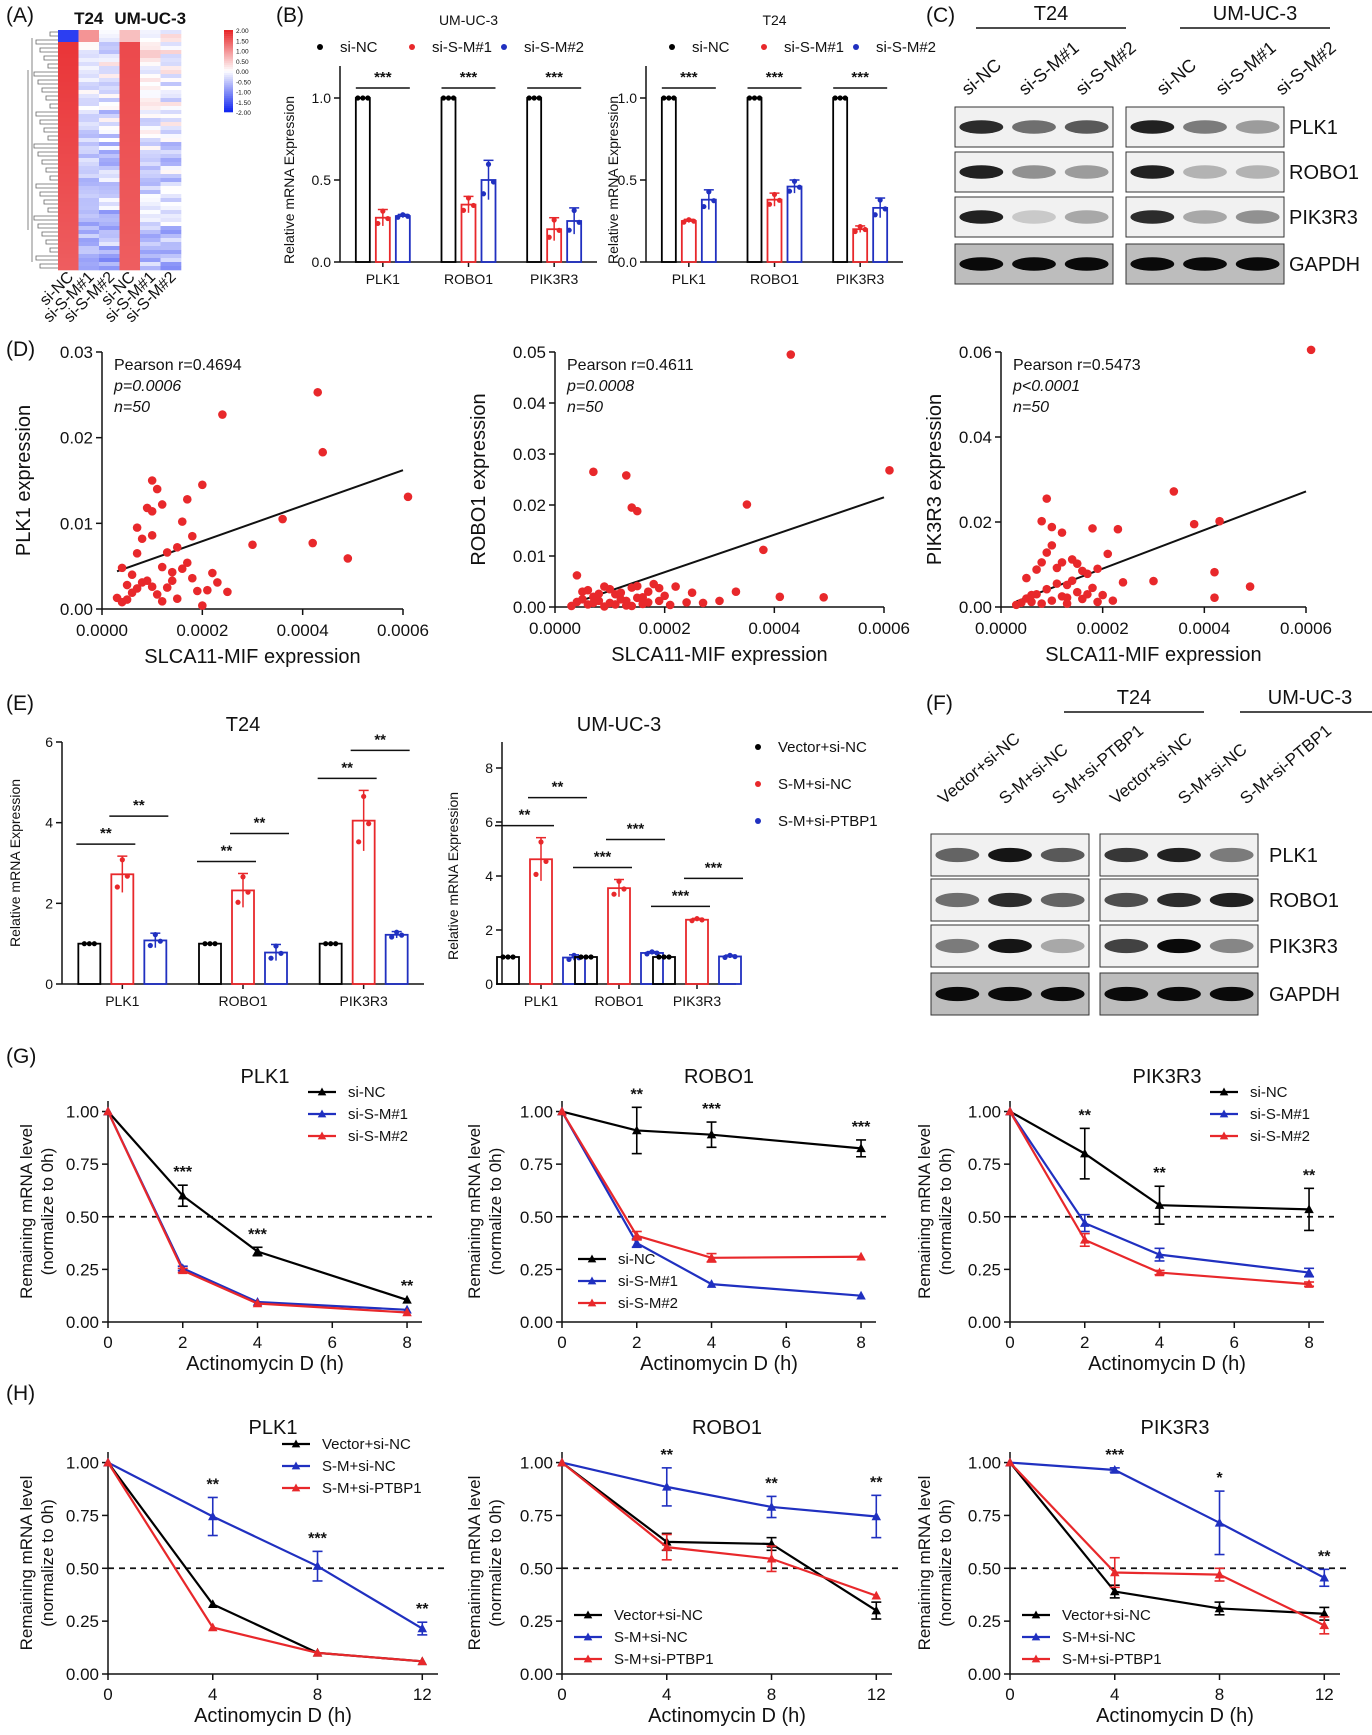  I want to click on sig-label: ***, so click(689, 77).